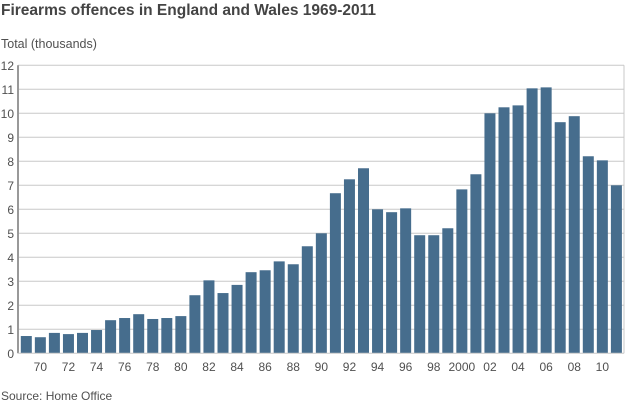 The image size is (626, 404). I want to click on x-tick-label: 88, so click(294, 367).